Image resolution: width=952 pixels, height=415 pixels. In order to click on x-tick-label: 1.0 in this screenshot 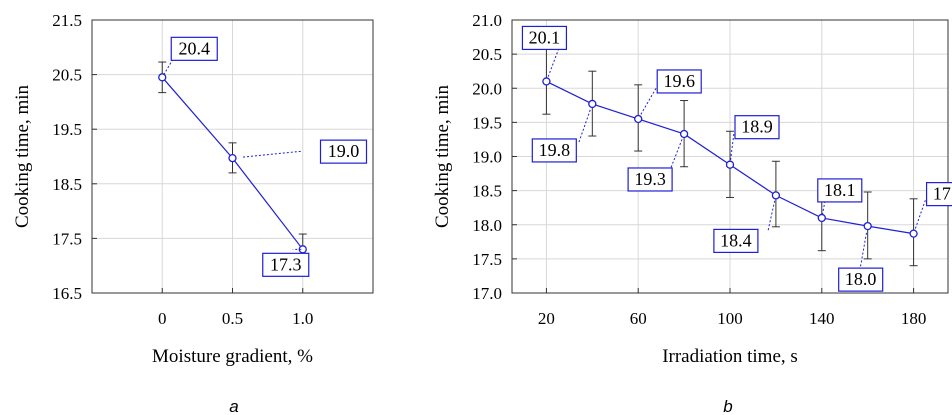, I will do `click(302, 318)`.